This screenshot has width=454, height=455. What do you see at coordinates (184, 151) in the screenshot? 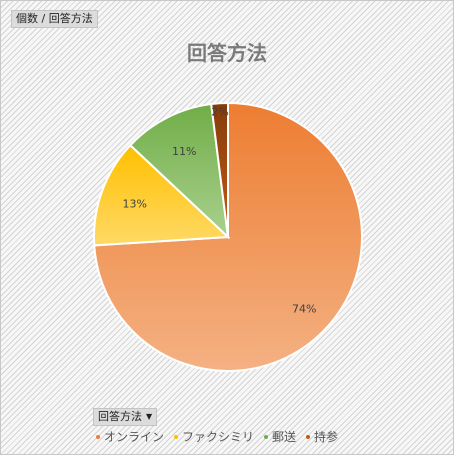
I see `data-label-mail: 11%` at bounding box center [184, 151].